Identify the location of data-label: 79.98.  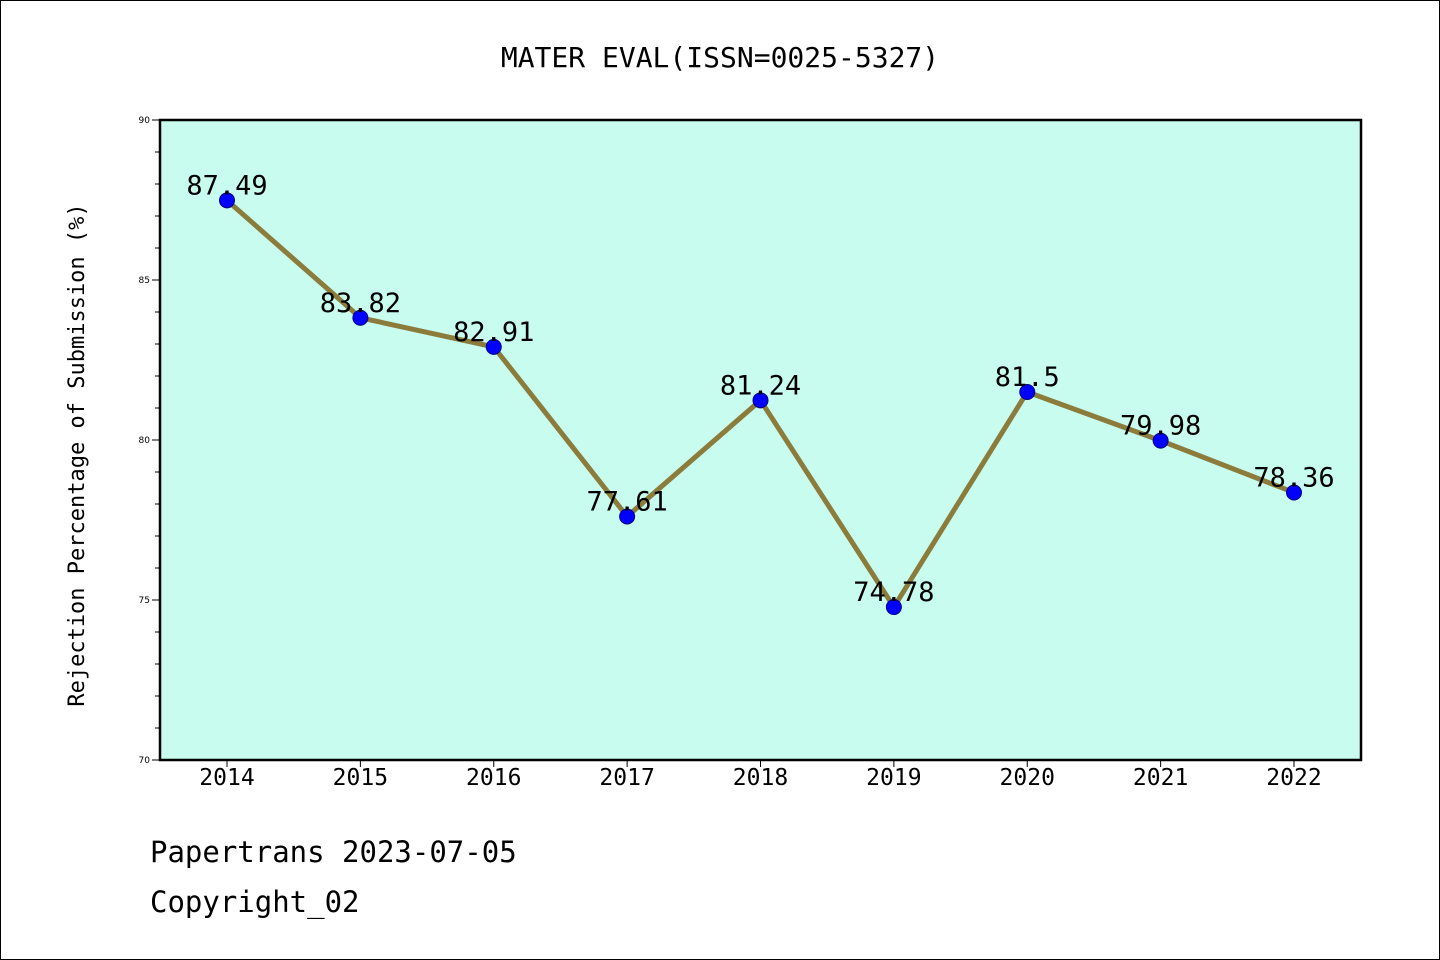
(1160, 426).